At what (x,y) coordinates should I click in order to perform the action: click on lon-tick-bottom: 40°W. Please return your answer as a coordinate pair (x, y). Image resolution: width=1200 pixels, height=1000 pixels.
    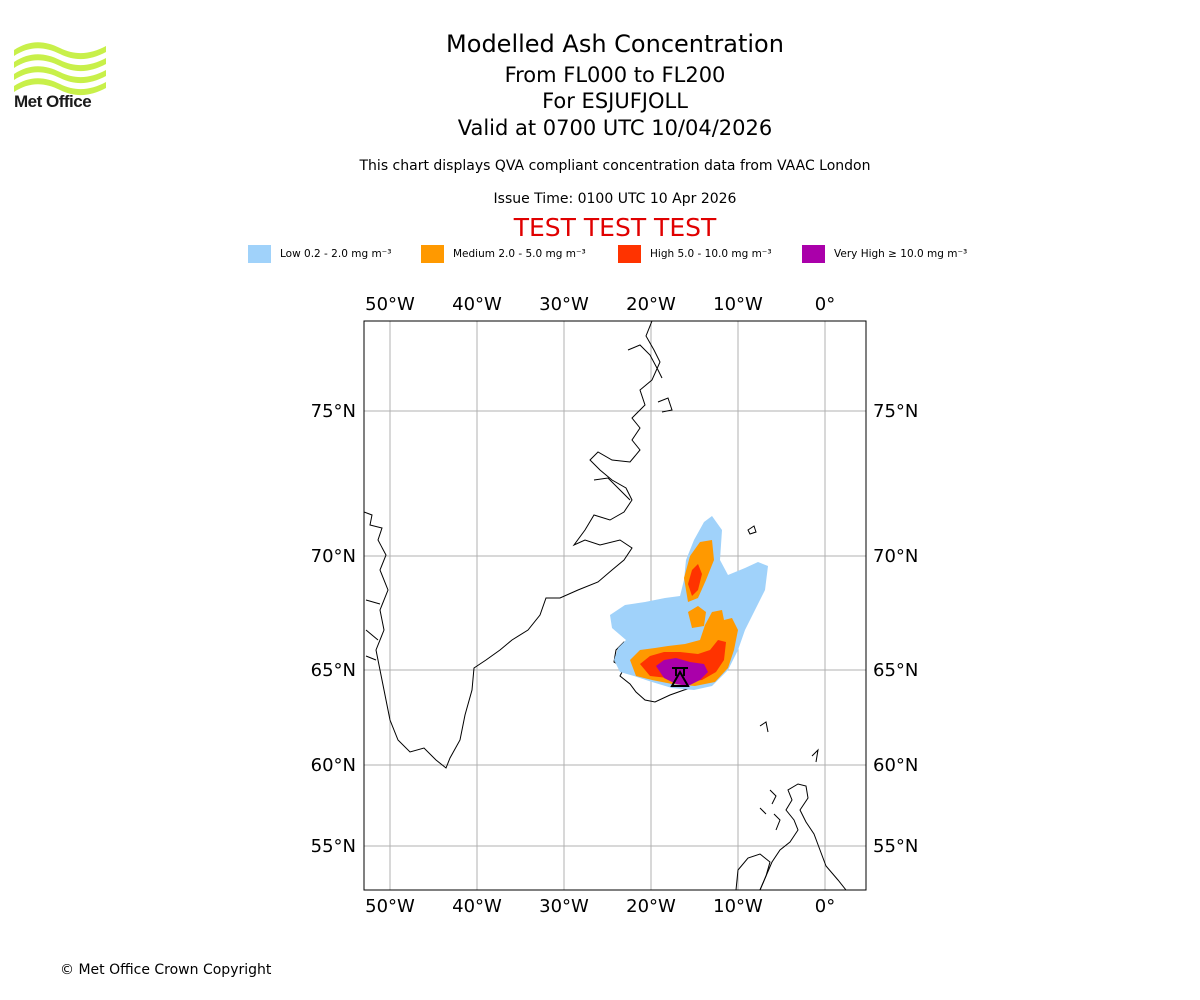
    Looking at the image, I should click on (477, 906).